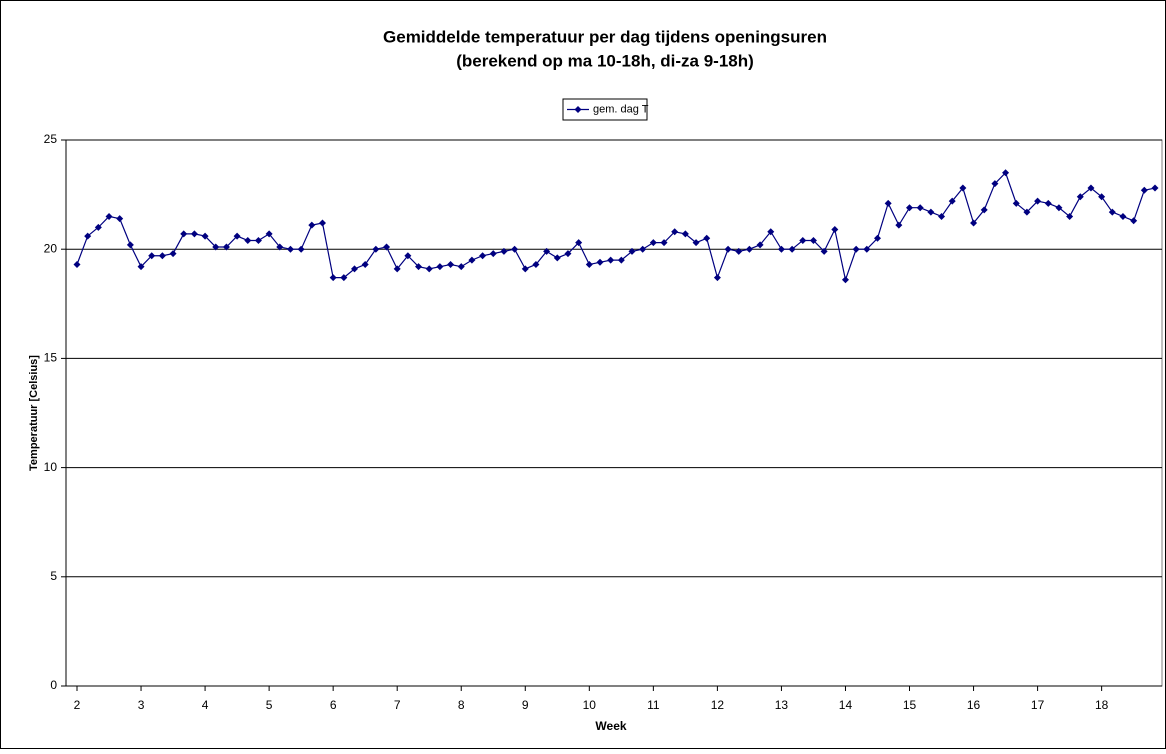  Describe the element at coordinates (51, 248) in the screenshot. I see `y-tick-label: 20` at that location.